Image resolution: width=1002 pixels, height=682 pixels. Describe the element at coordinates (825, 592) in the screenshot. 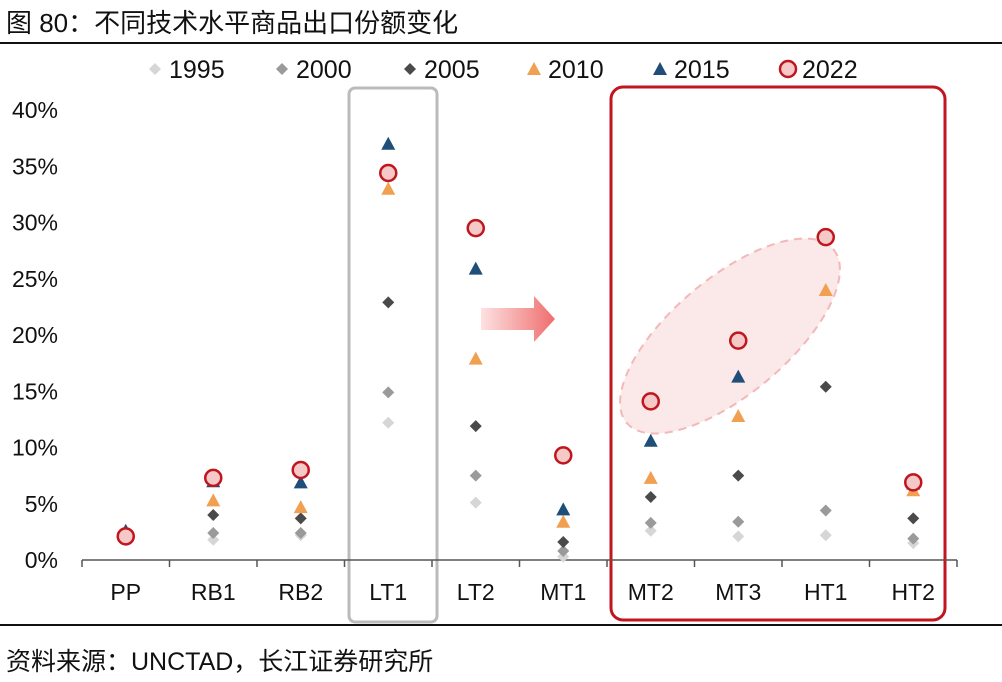

I see `x-tick-label: HT1` at that location.